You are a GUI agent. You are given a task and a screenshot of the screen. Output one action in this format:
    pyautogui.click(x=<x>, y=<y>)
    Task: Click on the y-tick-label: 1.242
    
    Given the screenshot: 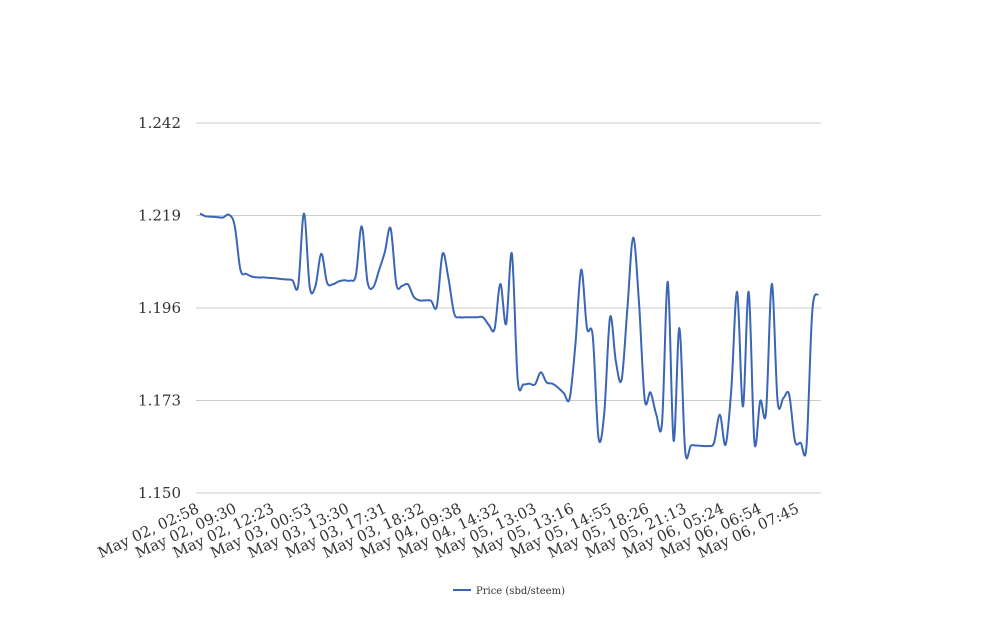 What is the action you would take?
    pyautogui.click(x=159, y=123)
    